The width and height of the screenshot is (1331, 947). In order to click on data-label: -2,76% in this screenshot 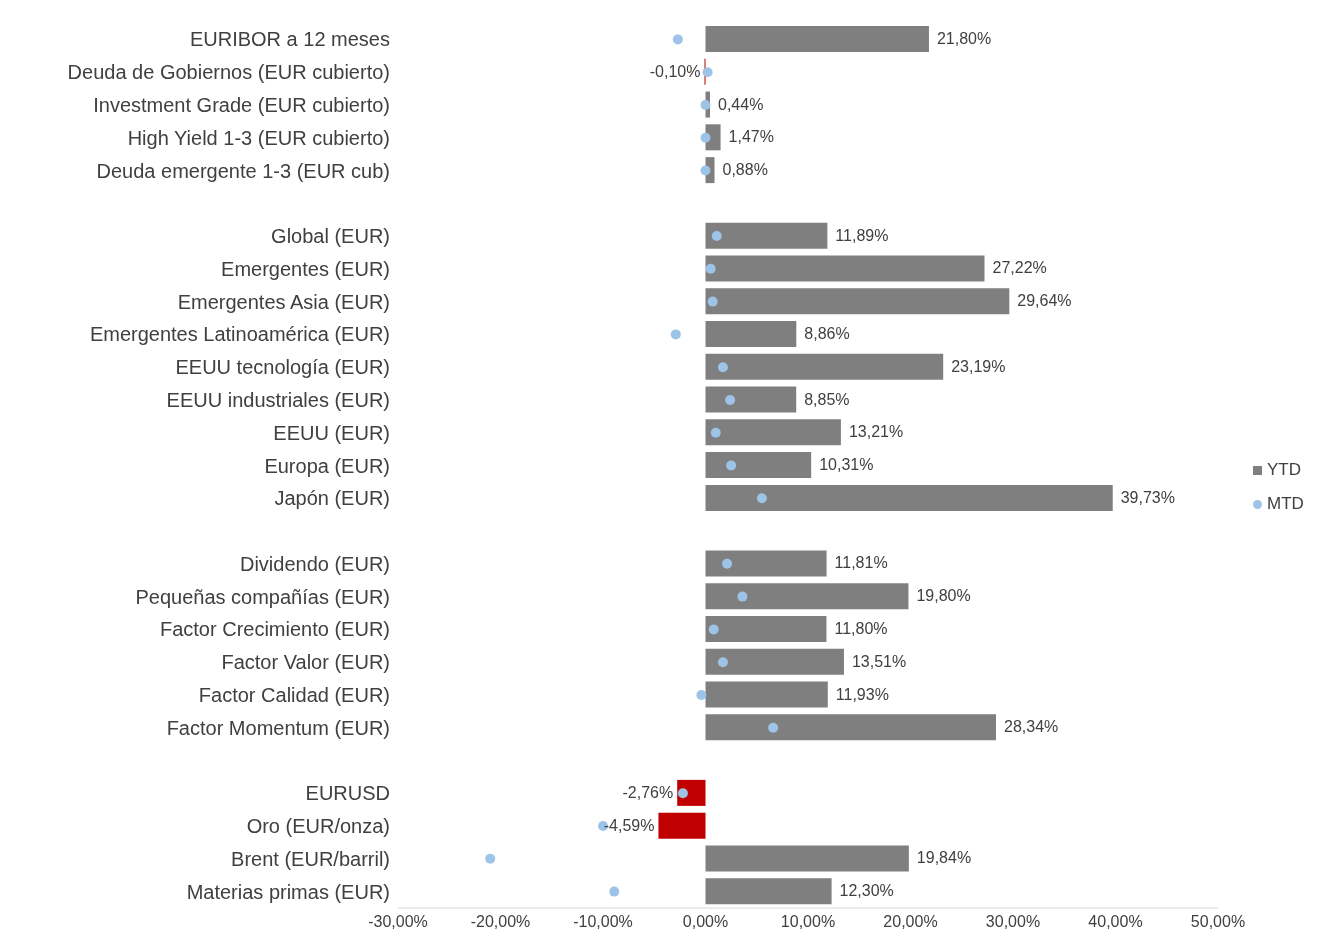, I will do `click(648, 792)`.